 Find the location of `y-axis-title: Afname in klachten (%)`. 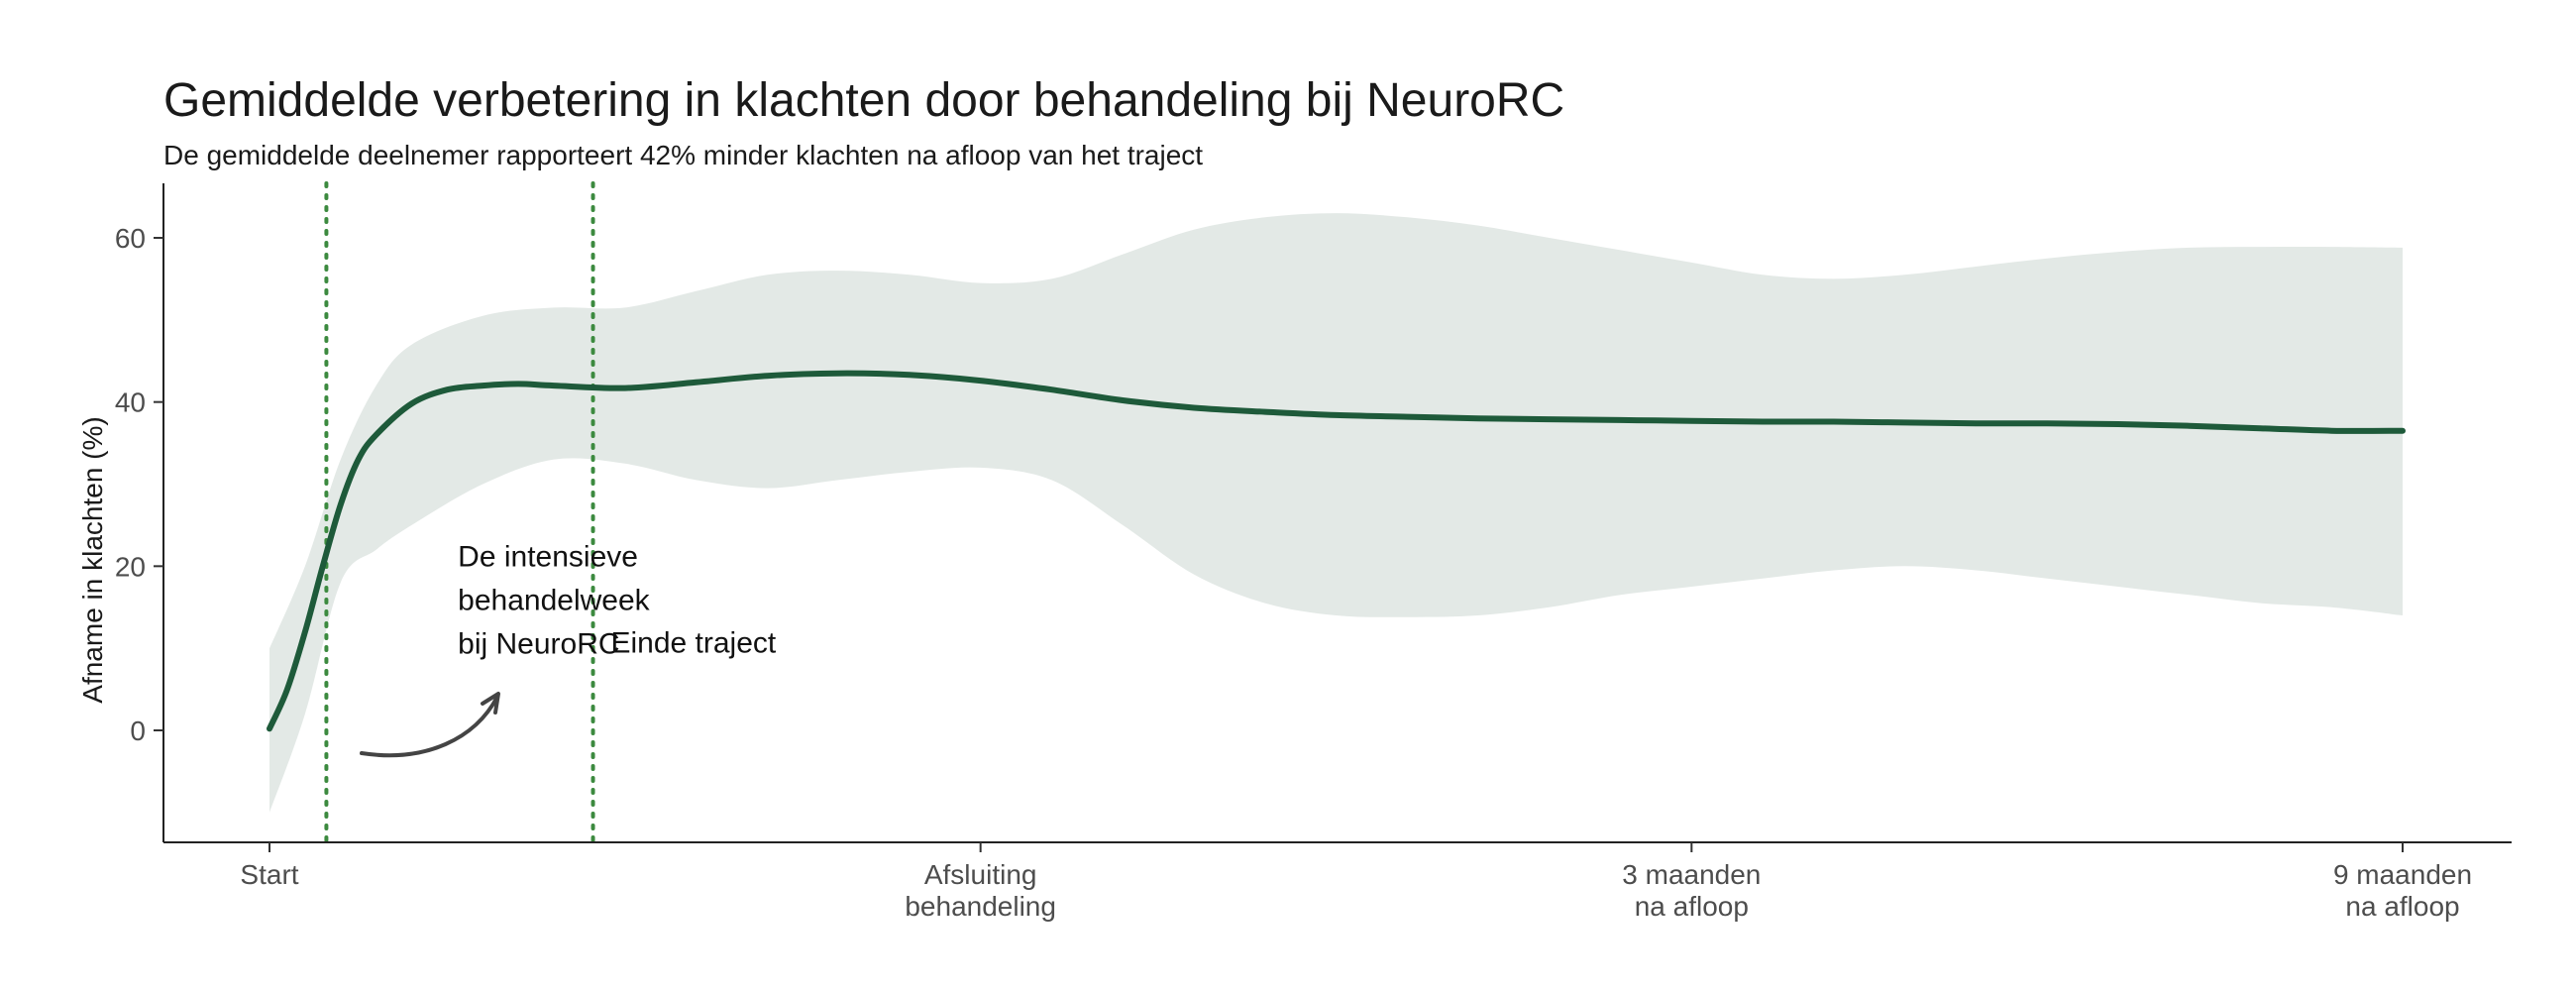

y-axis-title: Afname in klachten (%) is located at coordinates (92, 559).